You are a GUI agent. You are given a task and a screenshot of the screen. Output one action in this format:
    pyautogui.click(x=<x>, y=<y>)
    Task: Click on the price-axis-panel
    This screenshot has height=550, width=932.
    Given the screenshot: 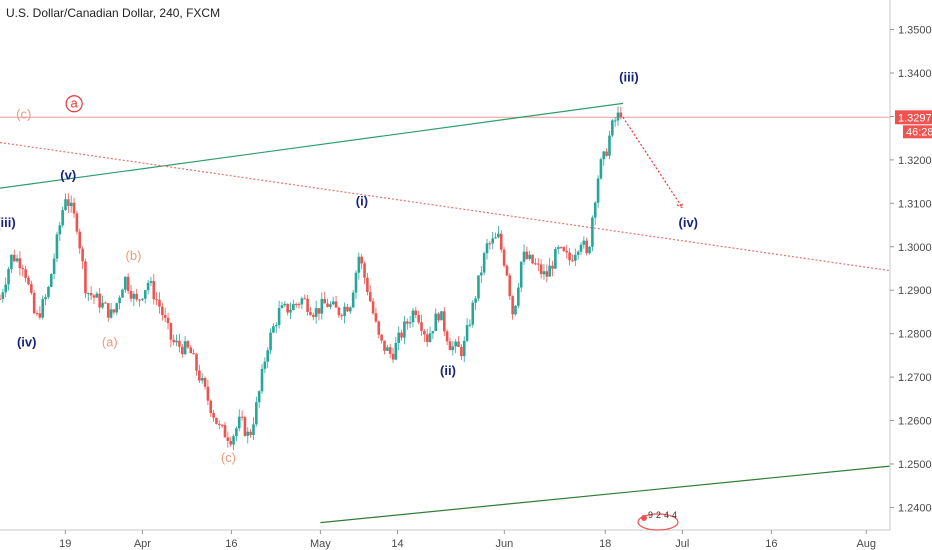 What is the action you would take?
    pyautogui.click(x=911, y=265)
    